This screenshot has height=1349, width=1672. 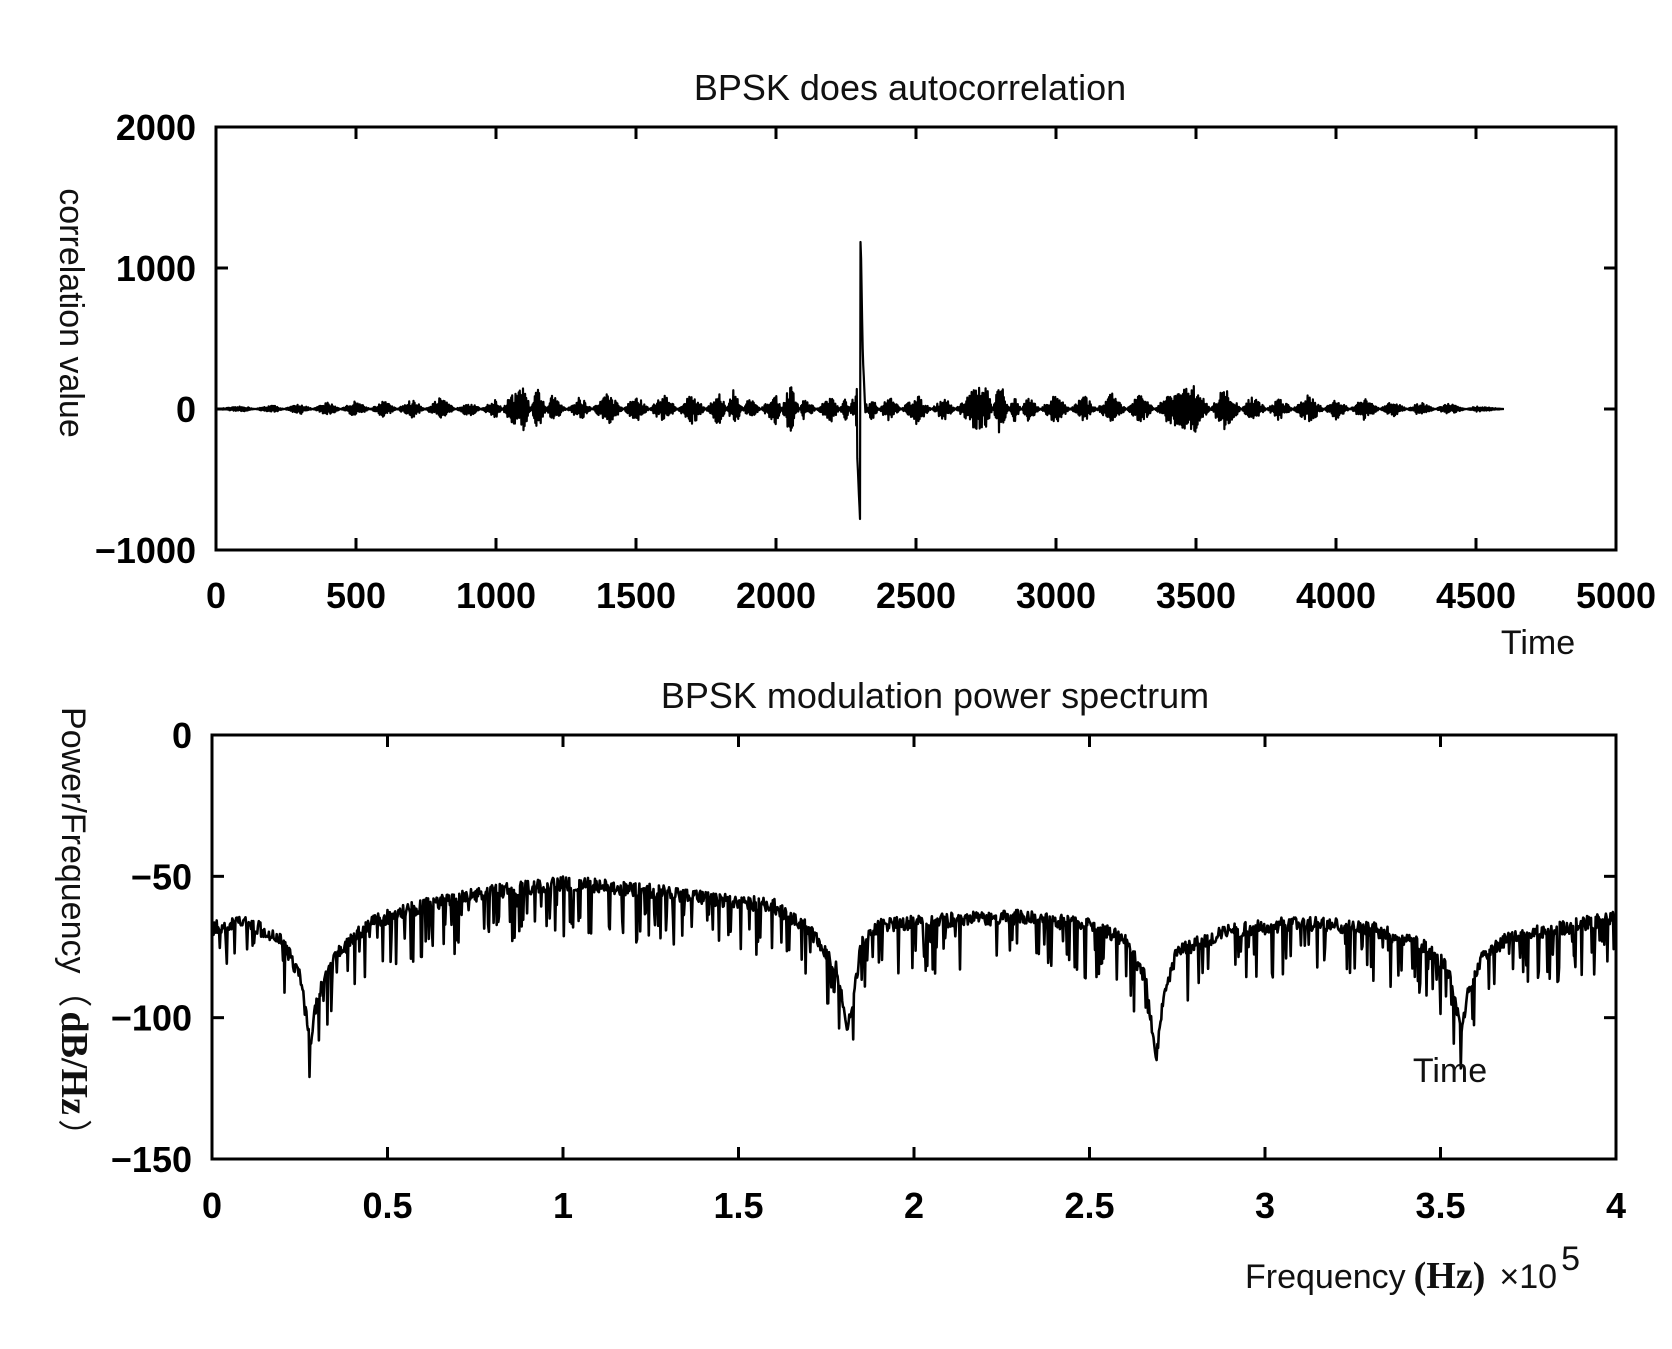 What do you see at coordinates (1089, 1205) in the screenshot?
I see `x-tick-label: 2.5` at bounding box center [1089, 1205].